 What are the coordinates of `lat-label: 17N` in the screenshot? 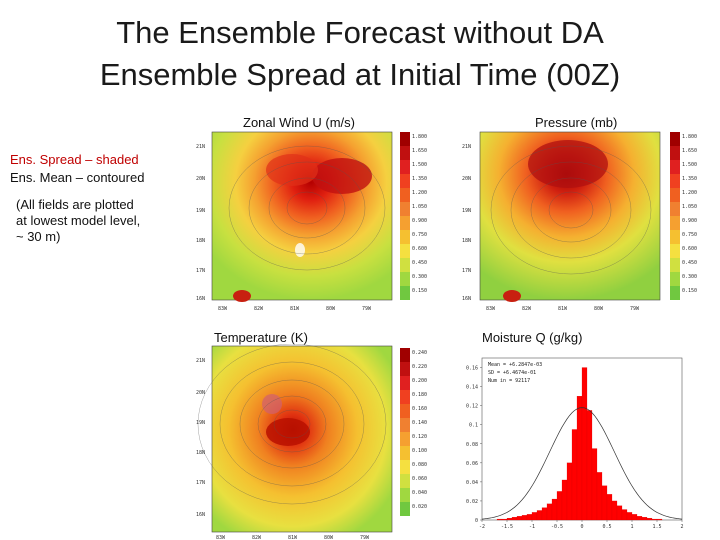 It's located at (466, 271).